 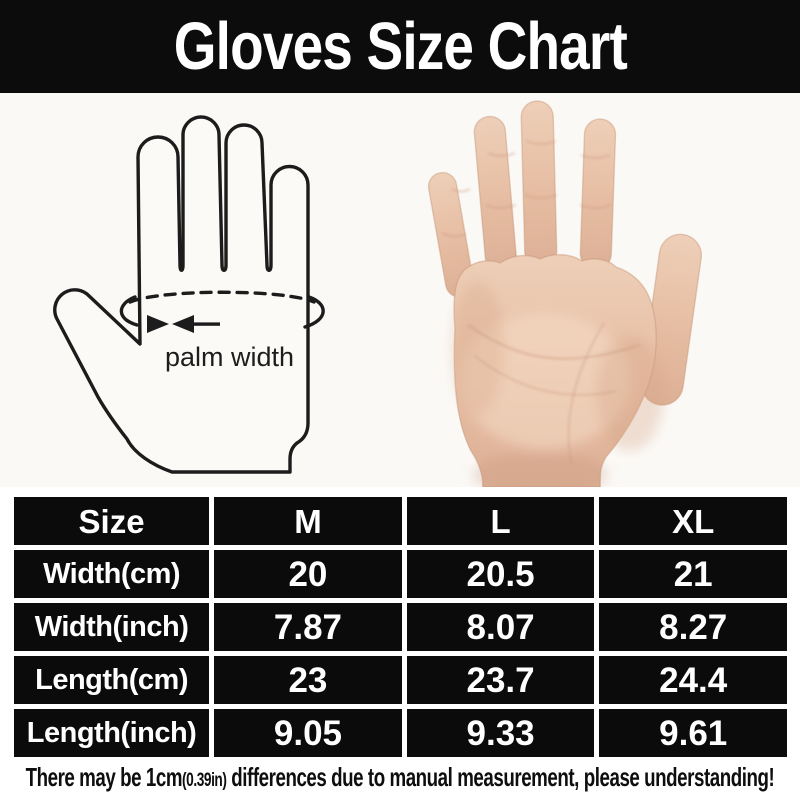 I want to click on palm-width-label: palm width, so click(x=229, y=357).